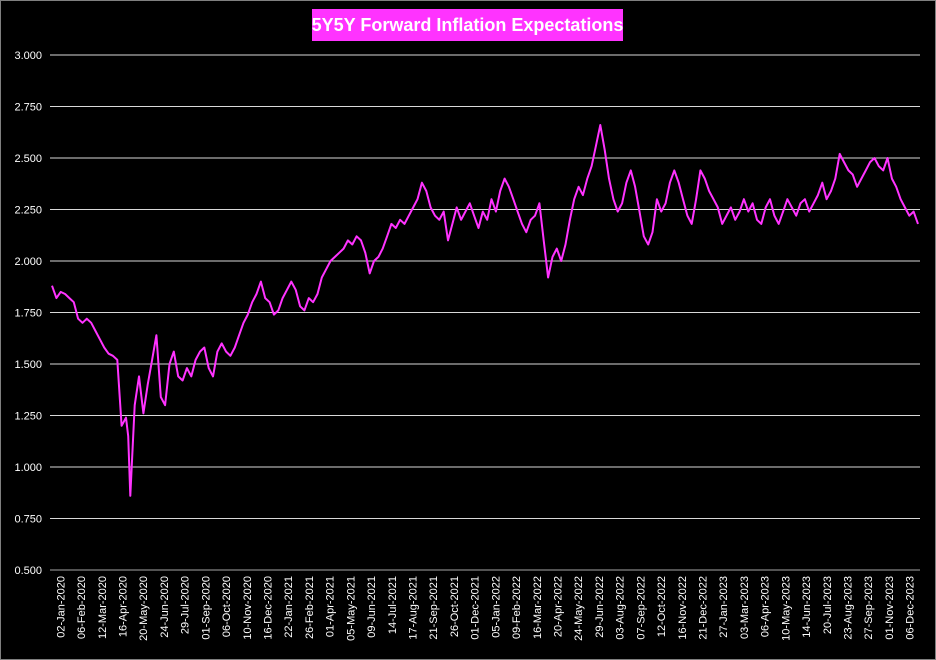 This screenshot has height=660, width=936. Describe the element at coordinates (662, 606) in the screenshot. I see `x-tick-label: 12-Oct-2022` at that location.